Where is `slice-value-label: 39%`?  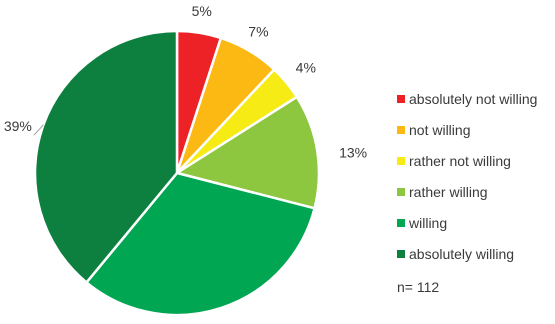 slice-value-label: 39% is located at coordinates (18, 126).